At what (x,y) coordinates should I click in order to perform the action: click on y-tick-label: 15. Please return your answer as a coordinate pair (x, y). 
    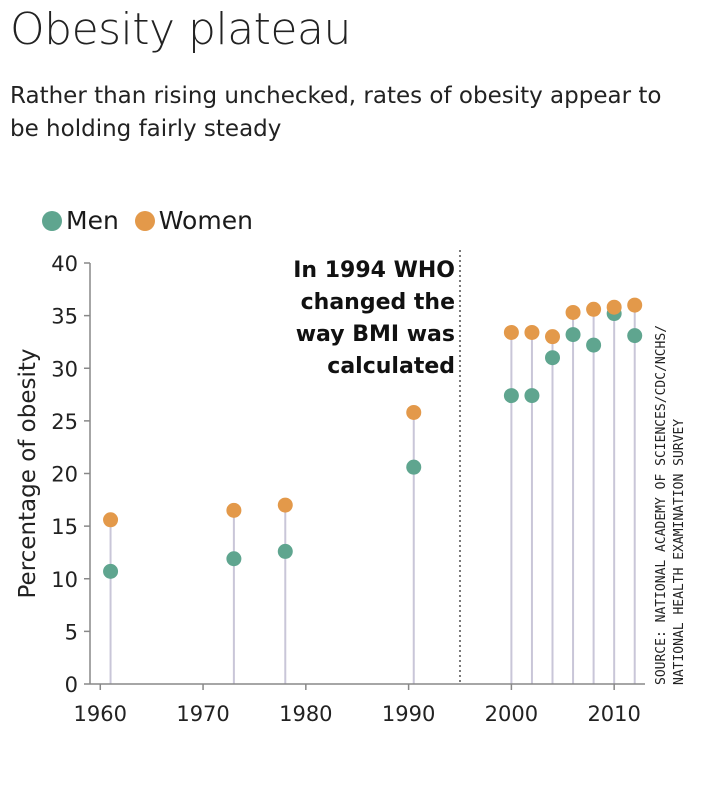
    Looking at the image, I should click on (64, 527).